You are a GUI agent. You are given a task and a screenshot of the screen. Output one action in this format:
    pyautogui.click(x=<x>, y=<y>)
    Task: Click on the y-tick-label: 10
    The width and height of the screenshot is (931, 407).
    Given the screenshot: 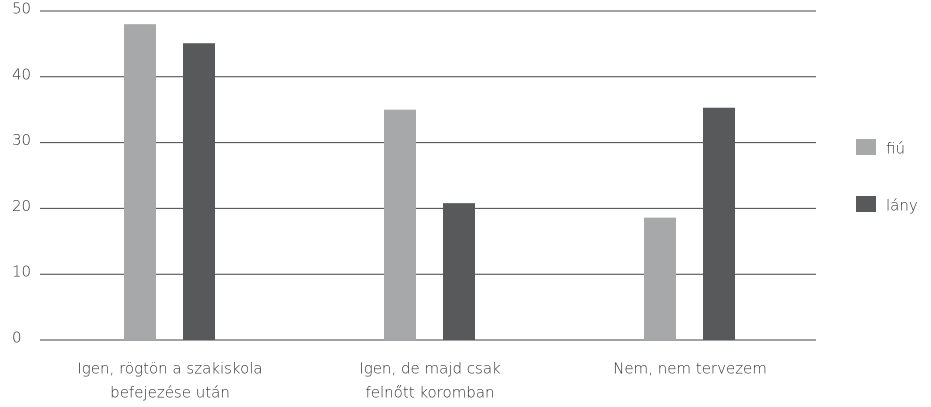 What is the action you would take?
    pyautogui.click(x=21, y=272)
    